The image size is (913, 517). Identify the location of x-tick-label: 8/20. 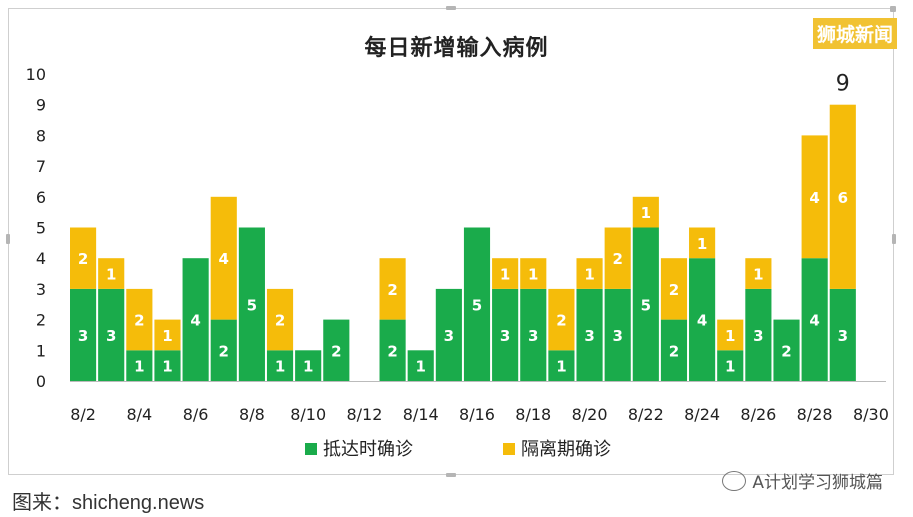
(590, 414).